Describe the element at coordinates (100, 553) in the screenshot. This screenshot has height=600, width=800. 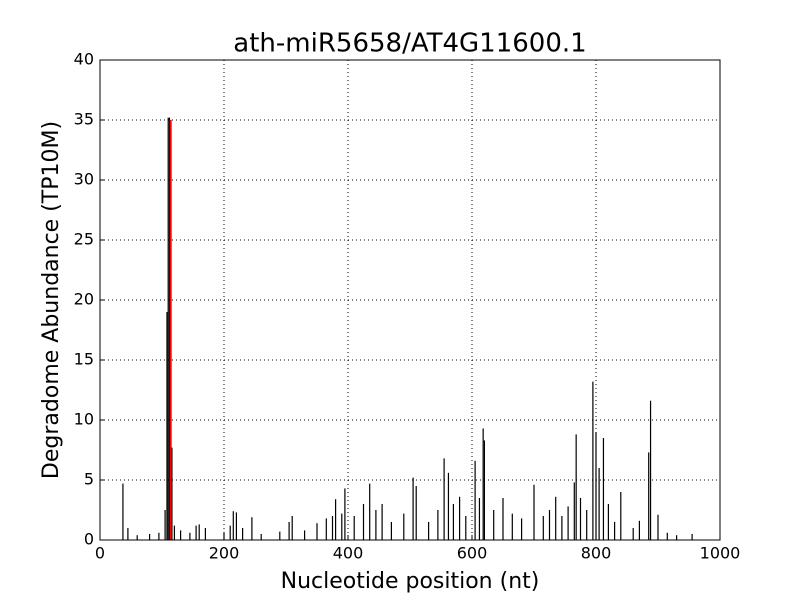
I see `x-tick-label: 0` at that location.